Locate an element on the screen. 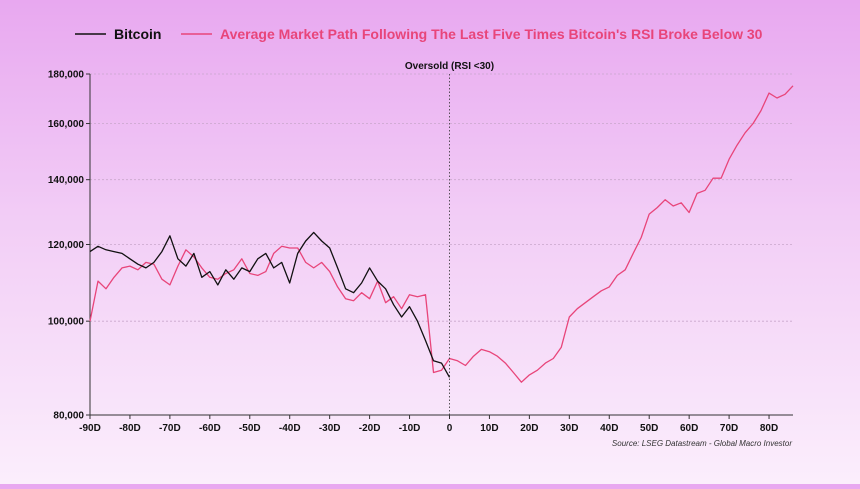 This screenshot has height=489, width=860. y-tick-label: 140,000 is located at coordinates (66, 180).